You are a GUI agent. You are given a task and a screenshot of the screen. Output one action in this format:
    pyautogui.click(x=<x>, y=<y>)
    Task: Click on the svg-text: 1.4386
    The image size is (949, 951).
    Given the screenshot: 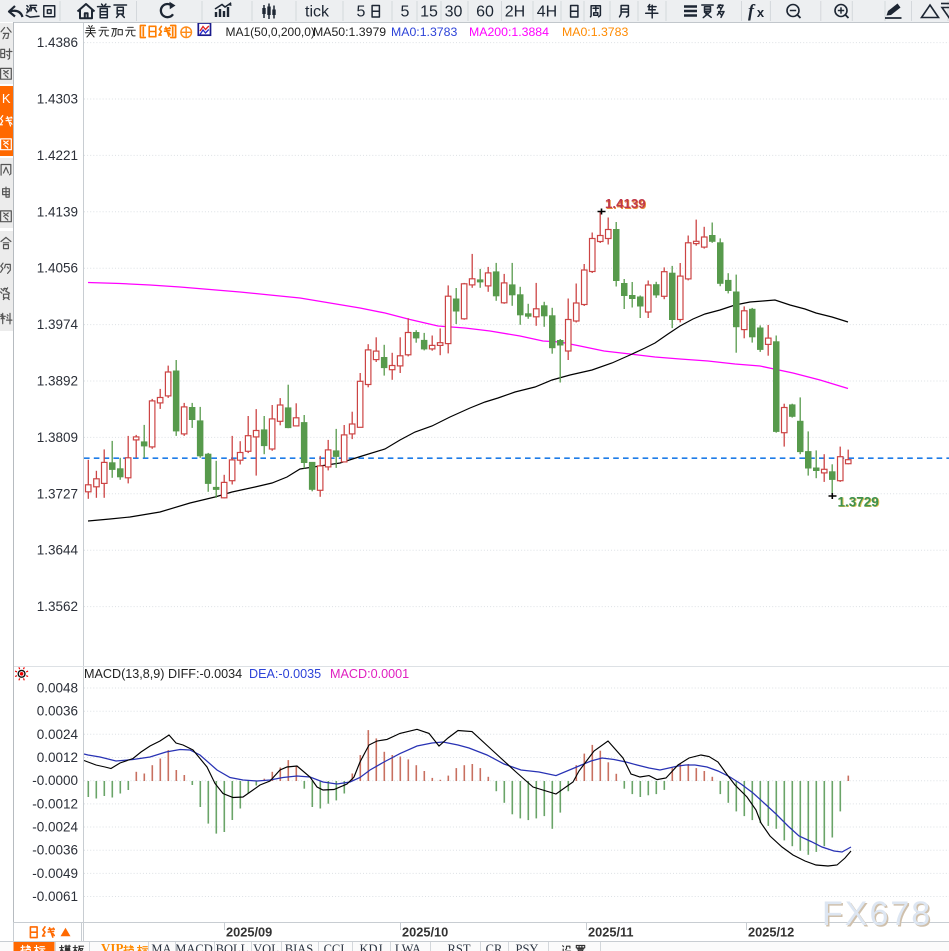 What is the action you would take?
    pyautogui.click(x=57, y=42)
    